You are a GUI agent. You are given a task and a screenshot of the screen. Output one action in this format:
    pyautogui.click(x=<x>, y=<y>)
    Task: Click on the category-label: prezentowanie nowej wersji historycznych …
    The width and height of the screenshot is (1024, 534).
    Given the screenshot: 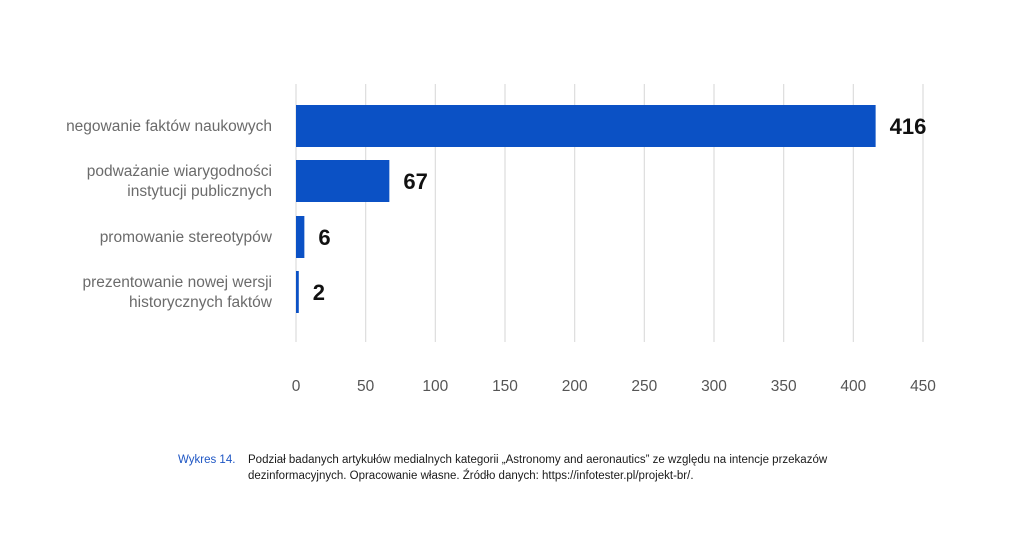 What is the action you would take?
    pyautogui.click(x=177, y=292)
    